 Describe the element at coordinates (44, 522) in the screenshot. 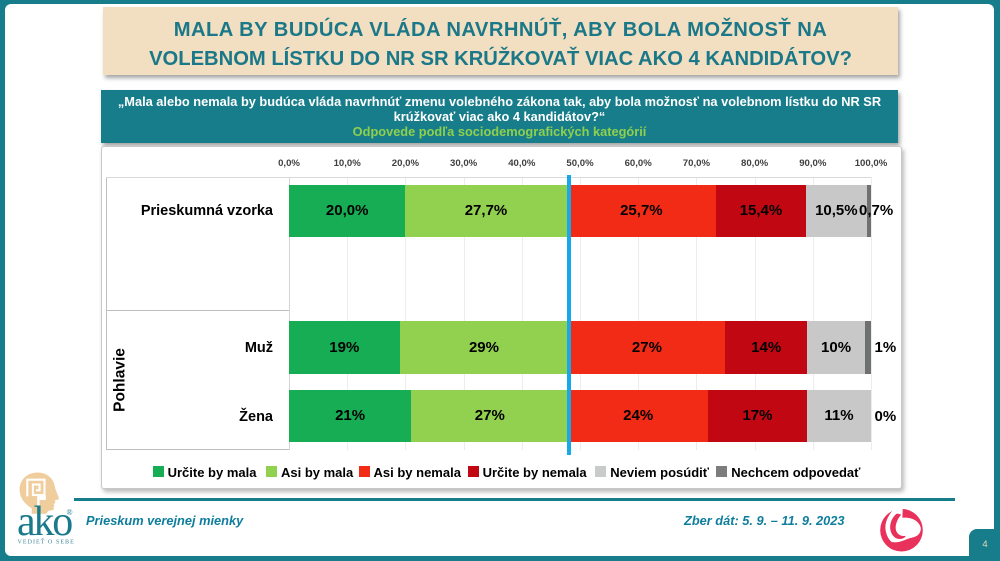

I see `svg-text: ako` at that location.